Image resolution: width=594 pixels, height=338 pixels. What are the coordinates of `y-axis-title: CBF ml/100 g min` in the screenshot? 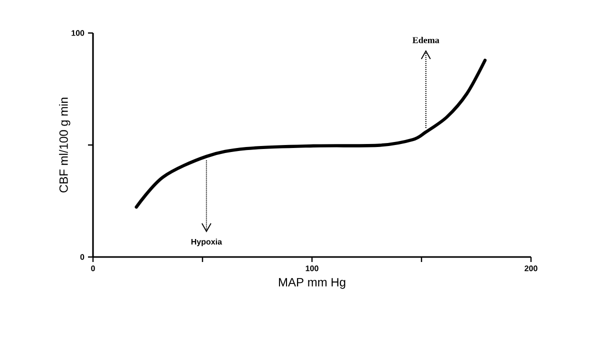 It's located at (64, 145).